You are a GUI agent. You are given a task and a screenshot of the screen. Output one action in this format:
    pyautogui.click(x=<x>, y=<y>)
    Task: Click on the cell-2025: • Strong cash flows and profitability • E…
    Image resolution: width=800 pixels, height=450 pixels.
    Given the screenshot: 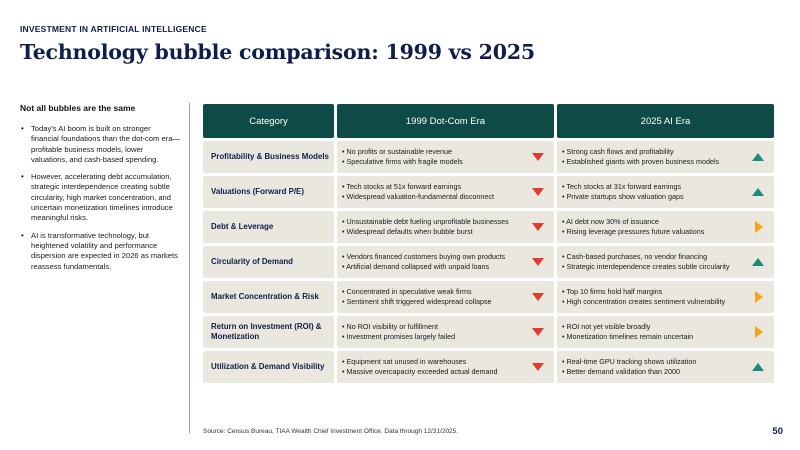 What is the action you would take?
    pyautogui.click(x=665, y=157)
    